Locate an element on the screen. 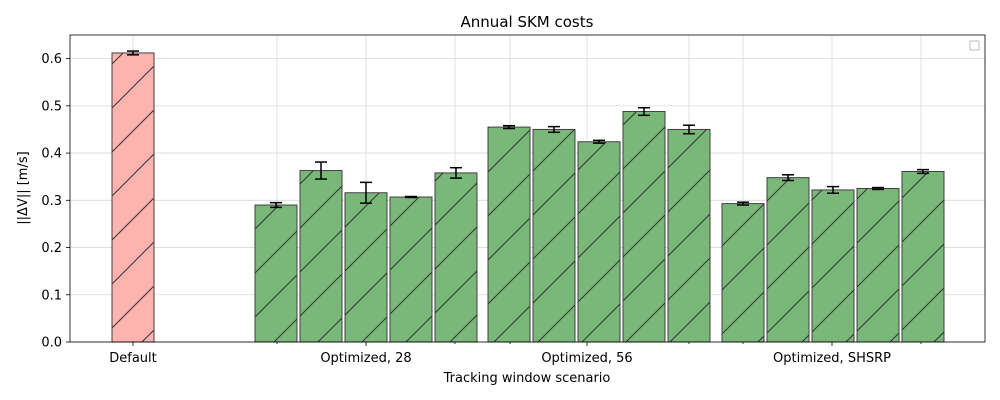 The height and width of the screenshot is (400, 1000). x-tick-label: Default is located at coordinates (133, 358).